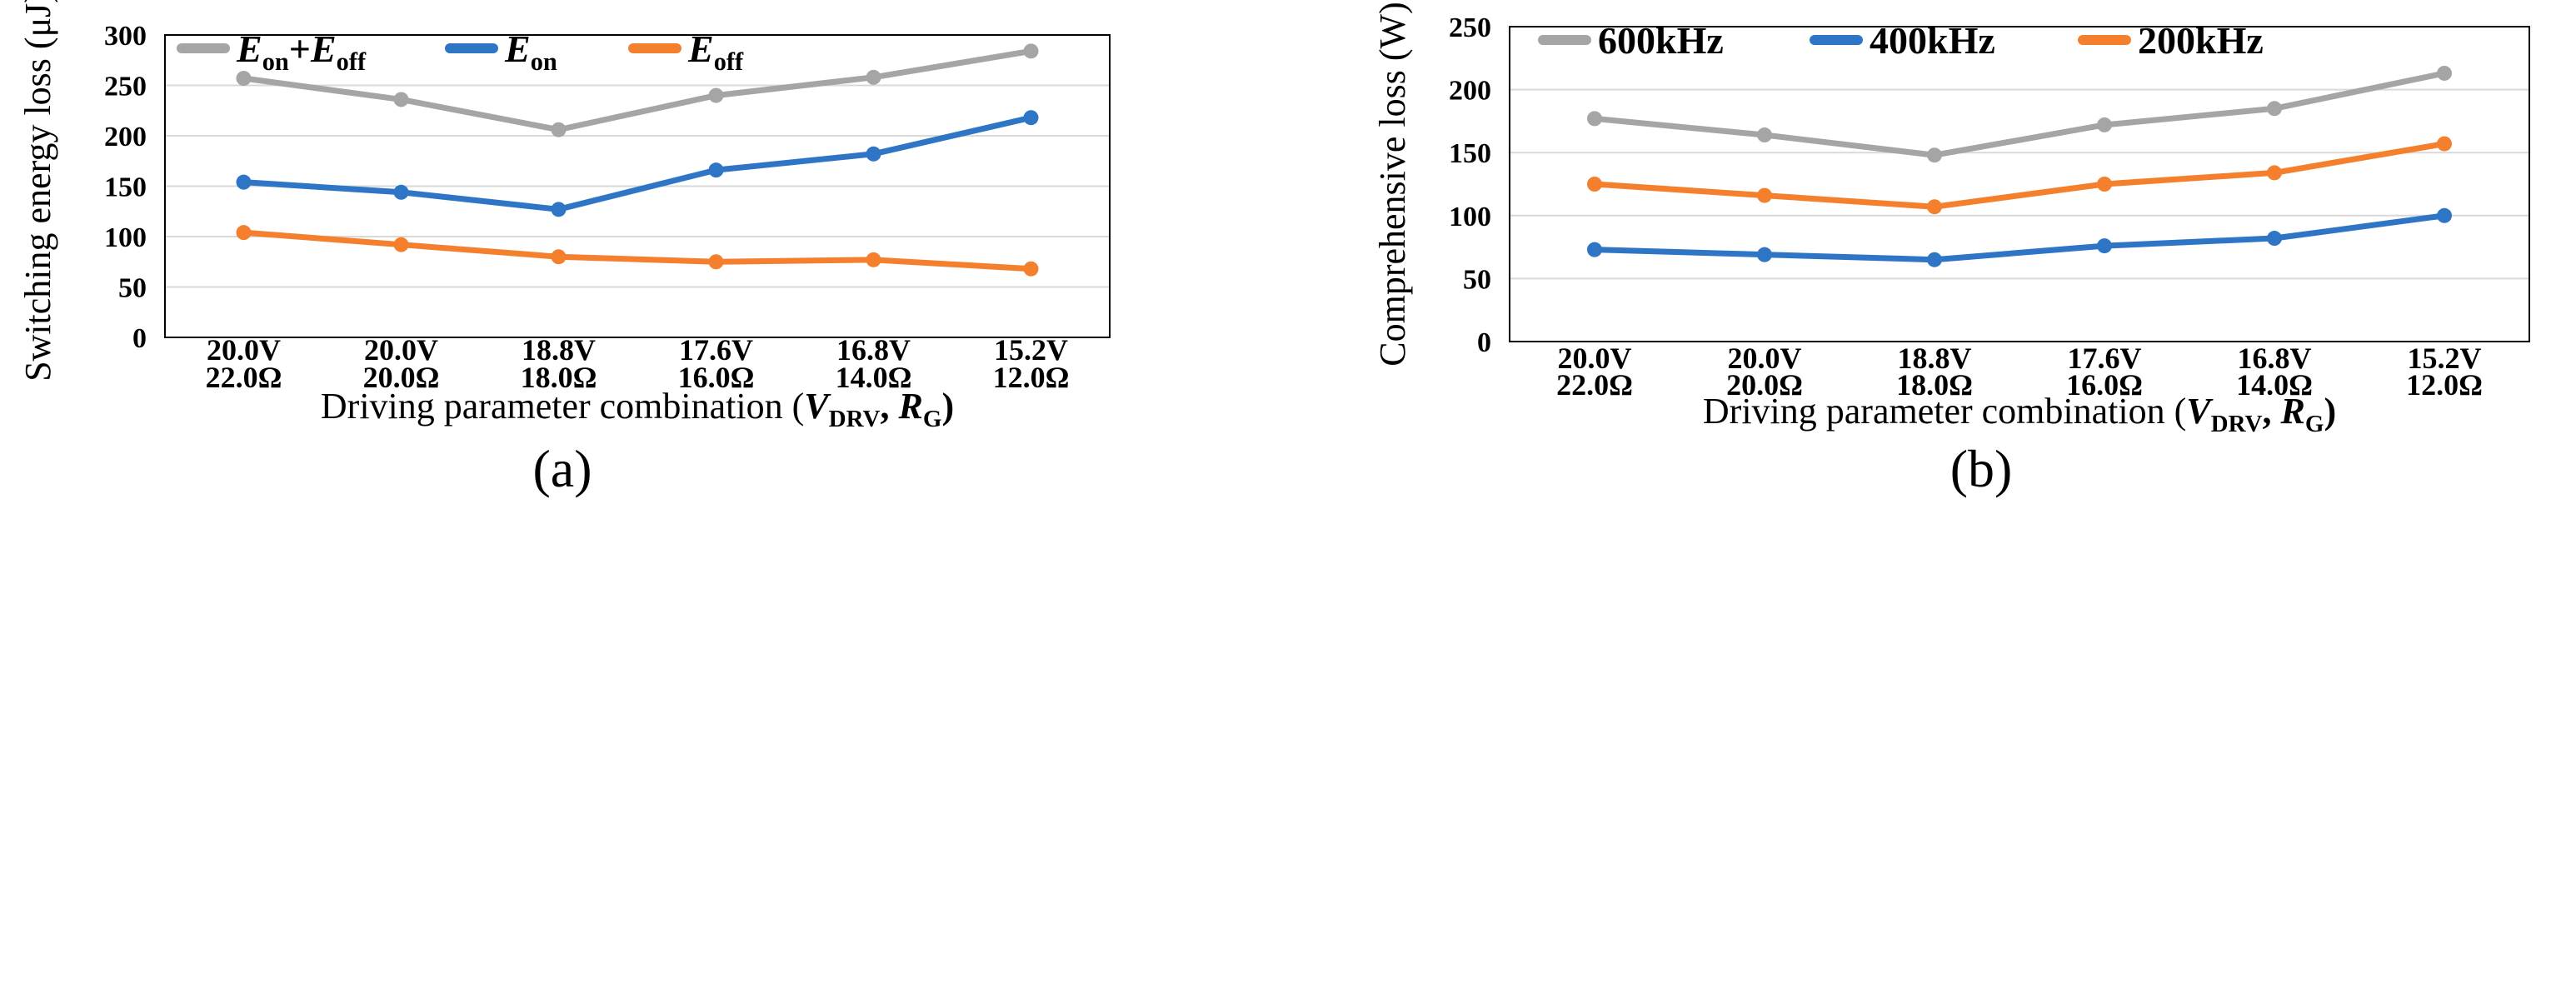  Describe the element at coordinates (125, 37) in the screenshot. I see `y-tick-label: 300` at that location.